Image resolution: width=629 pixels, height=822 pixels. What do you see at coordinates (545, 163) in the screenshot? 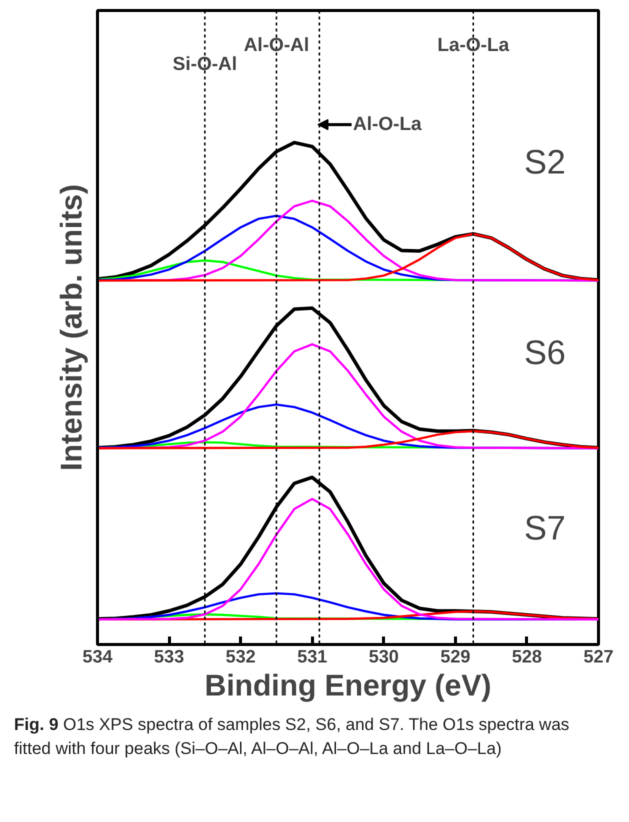
I see `annotation: S2` at bounding box center [545, 163].